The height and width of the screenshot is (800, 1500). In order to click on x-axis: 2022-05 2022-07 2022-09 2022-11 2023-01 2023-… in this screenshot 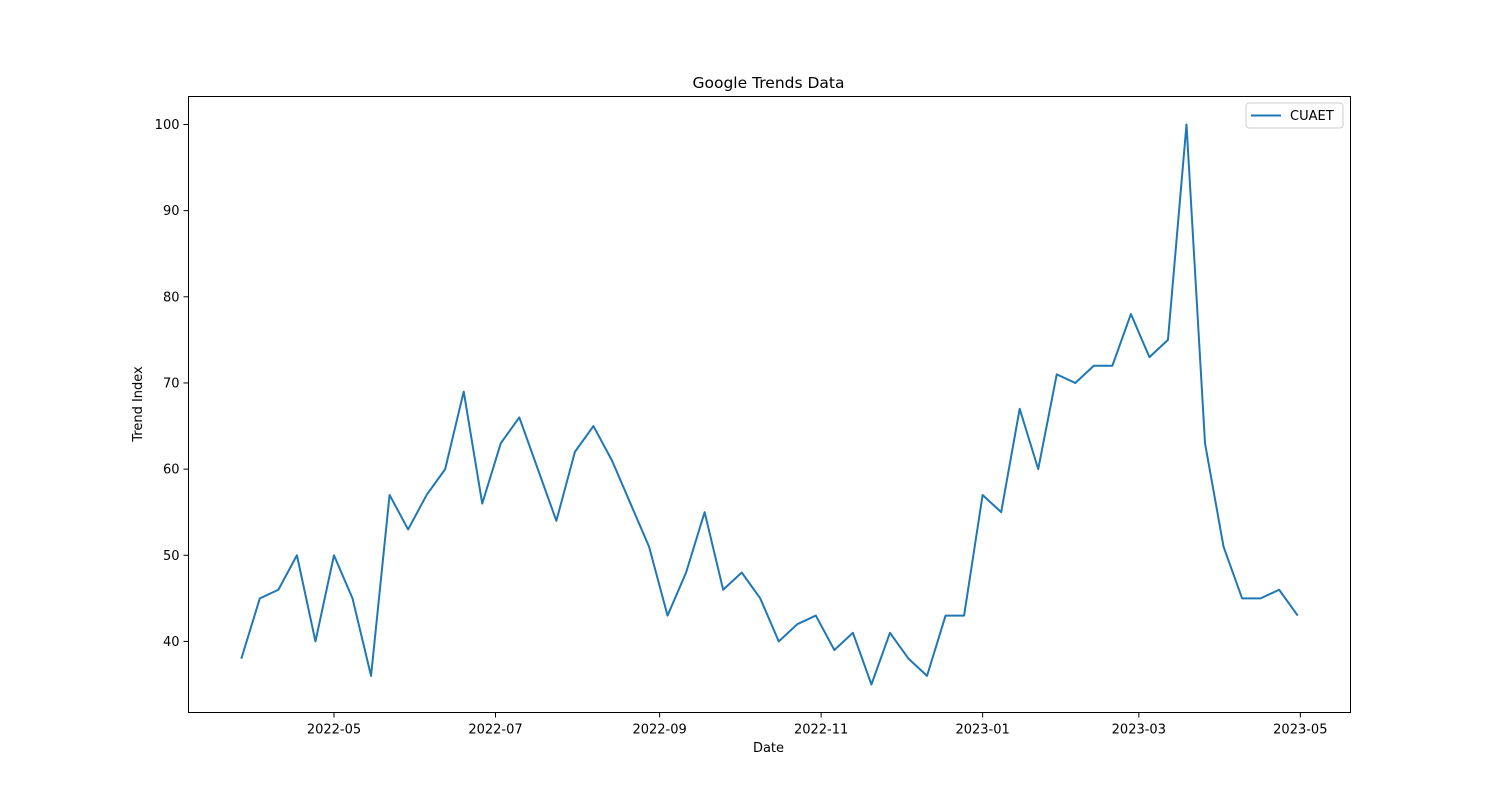, I will do `click(817, 725)`.